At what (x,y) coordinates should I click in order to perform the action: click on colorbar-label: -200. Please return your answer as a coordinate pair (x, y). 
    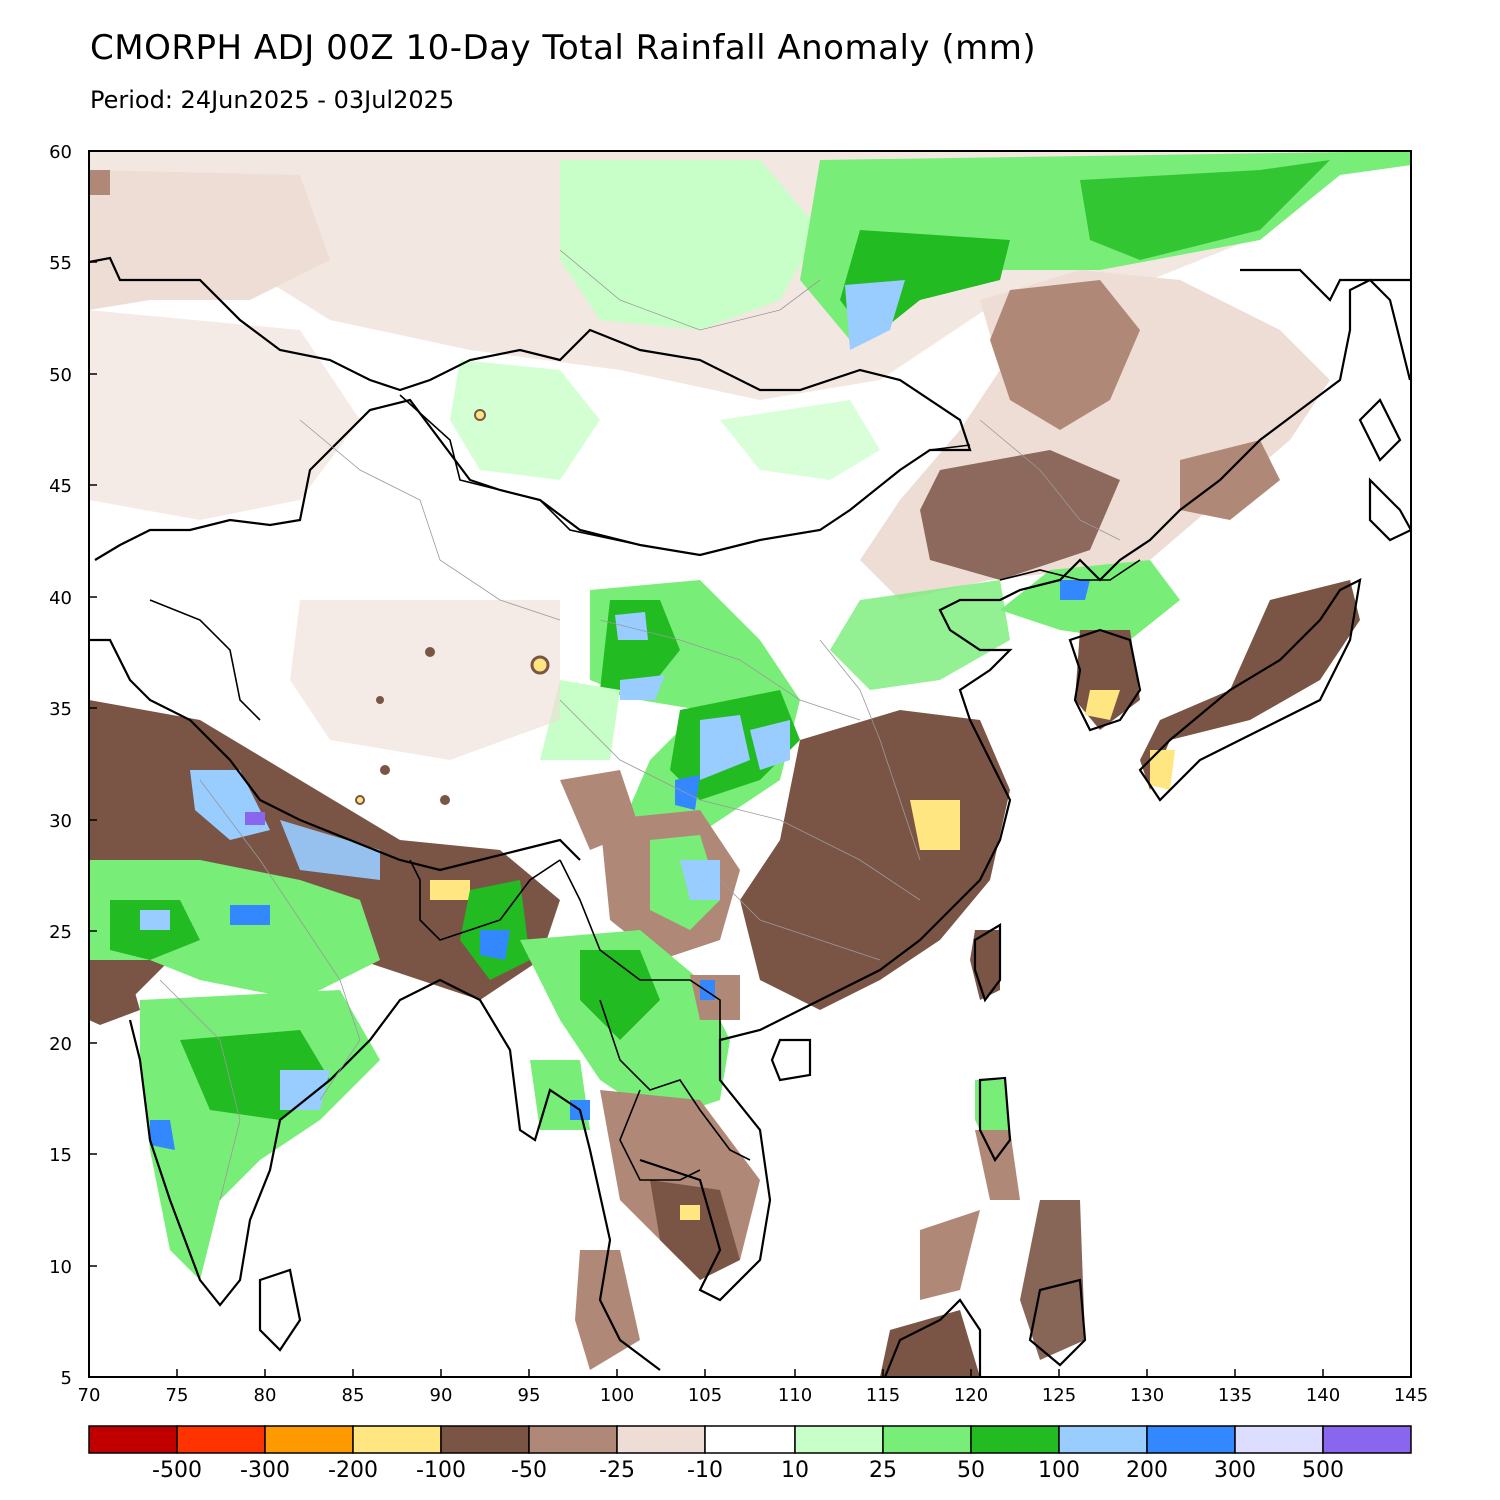
    Looking at the image, I should click on (353, 1470).